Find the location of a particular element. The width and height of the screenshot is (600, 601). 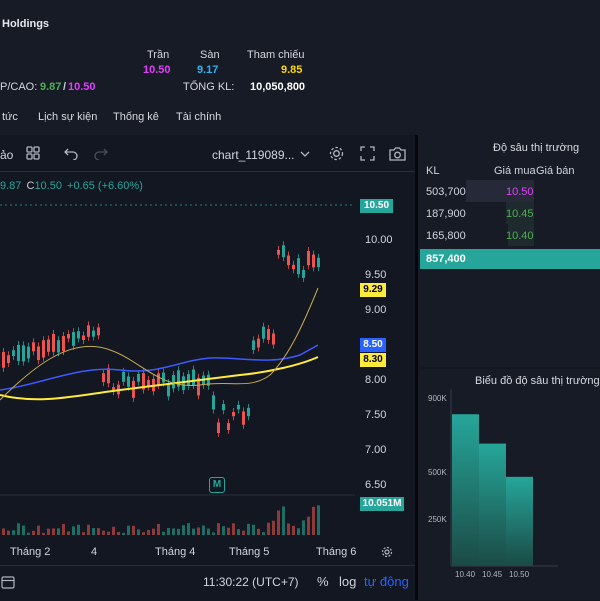

fullscreen-icon is located at coordinates (367, 155).